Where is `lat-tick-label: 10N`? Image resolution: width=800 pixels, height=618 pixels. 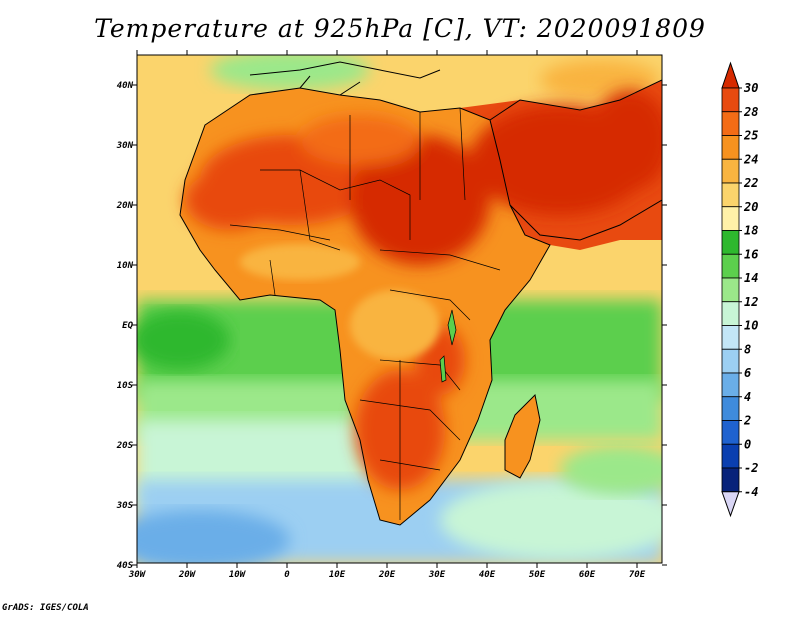
lat-tick-label: 10N is located at coordinates (125, 266).